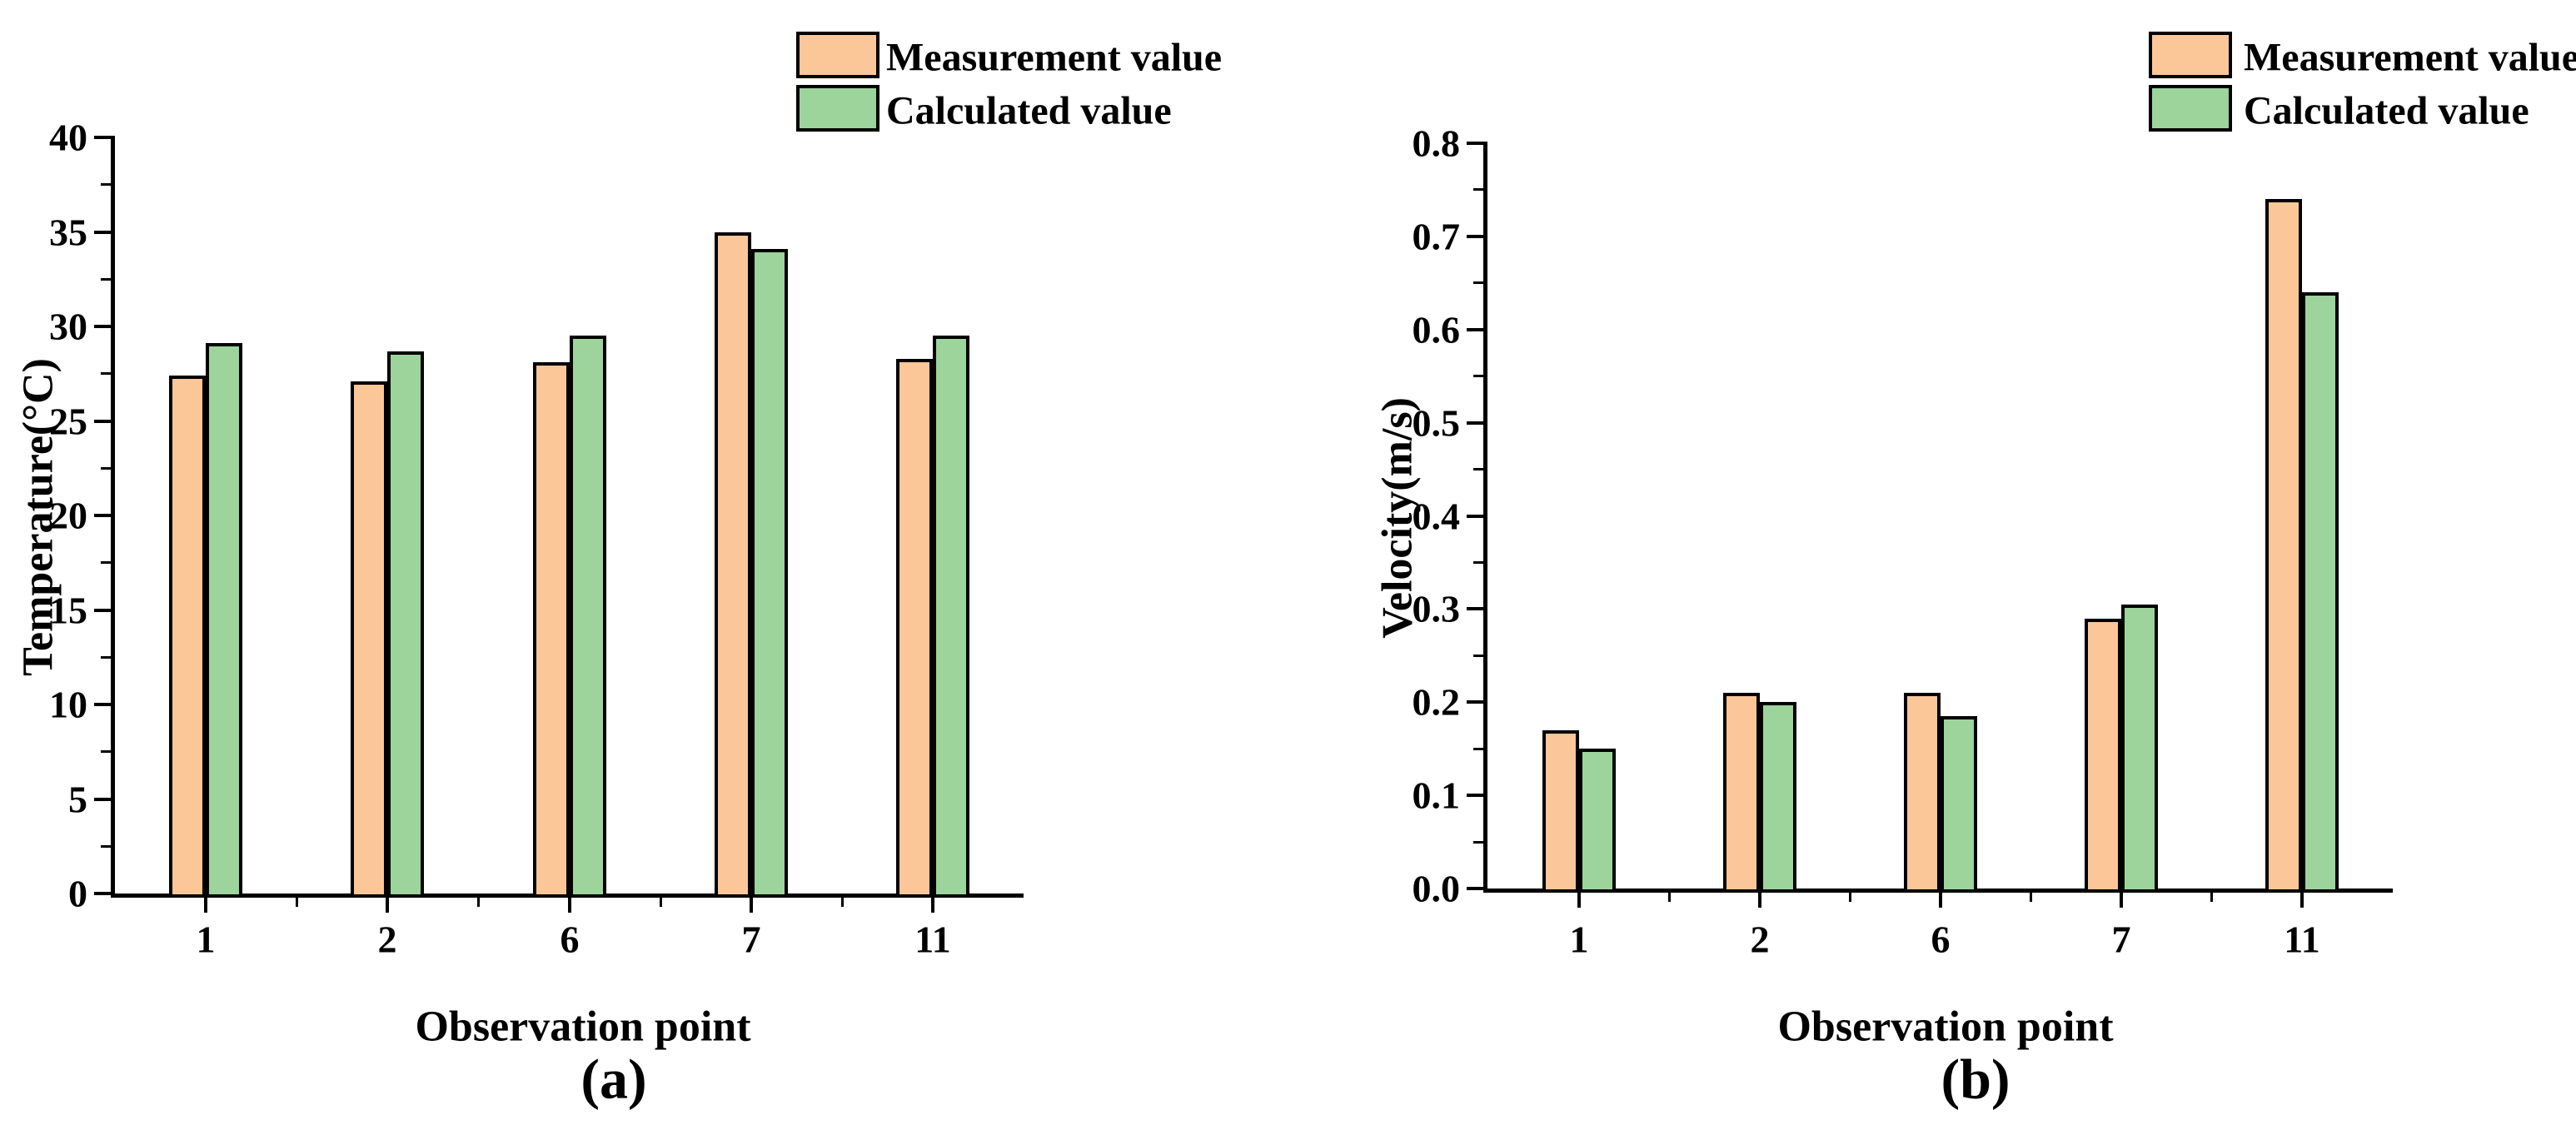 Image resolution: width=2576 pixels, height=1125 pixels. Describe the element at coordinates (68, 326) in the screenshot. I see `y-tick-label: 30` at that location.